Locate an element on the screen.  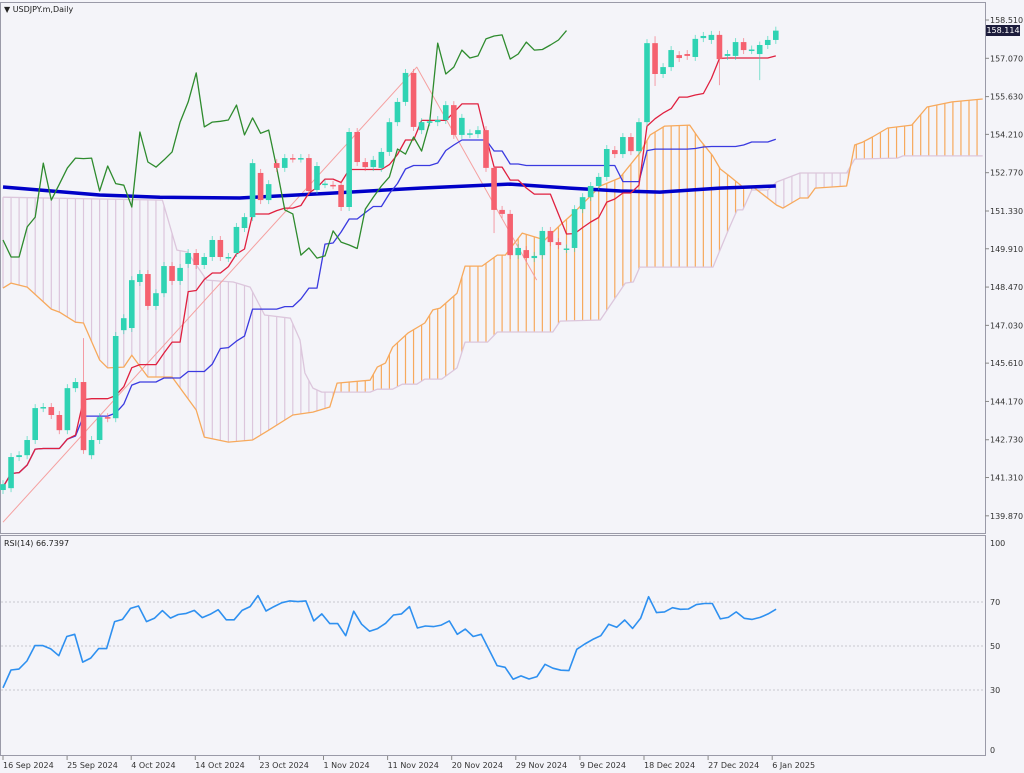
date-label: 16 Sep 2024 is located at coordinates (28, 765).